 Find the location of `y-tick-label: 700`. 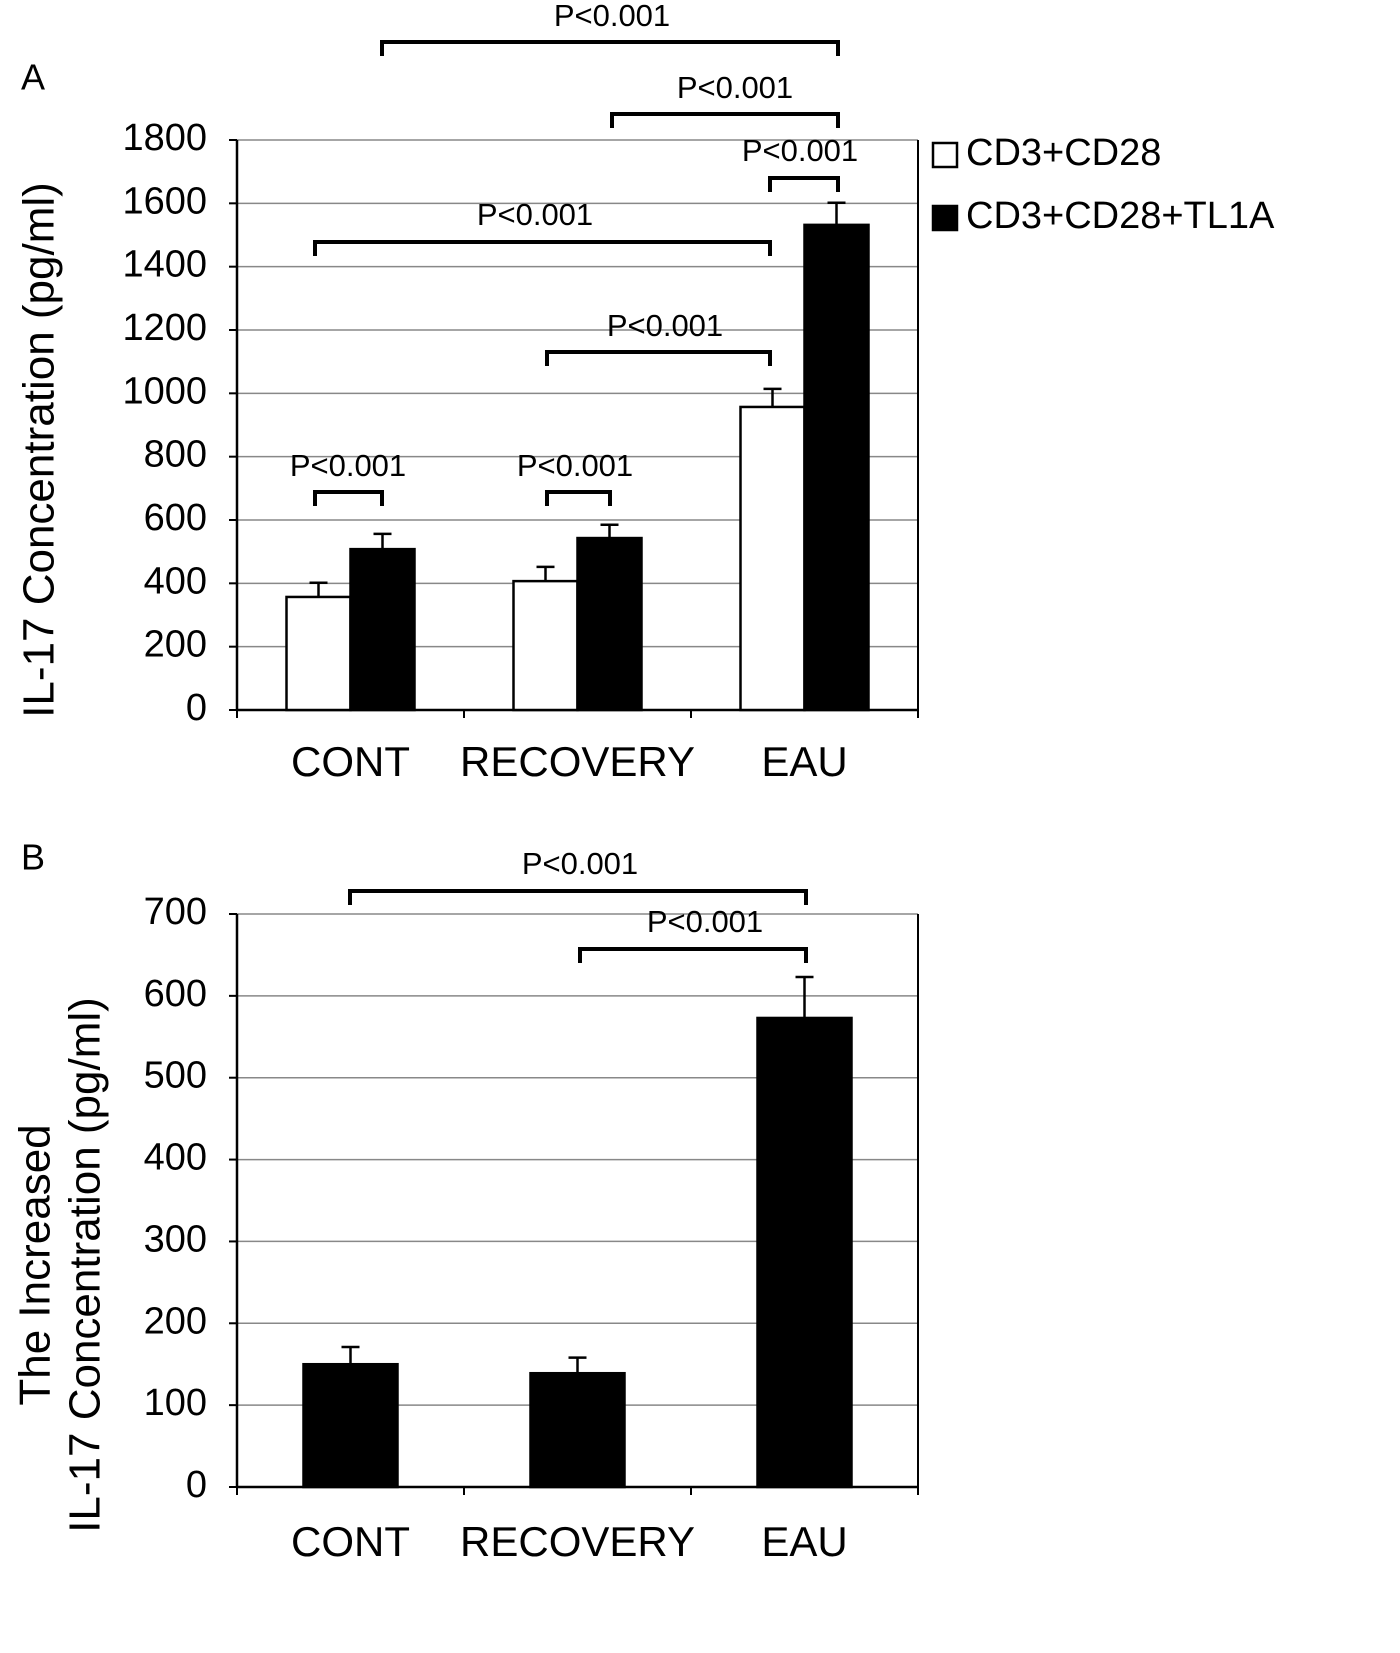

y-tick-label: 700 is located at coordinates (175, 912).